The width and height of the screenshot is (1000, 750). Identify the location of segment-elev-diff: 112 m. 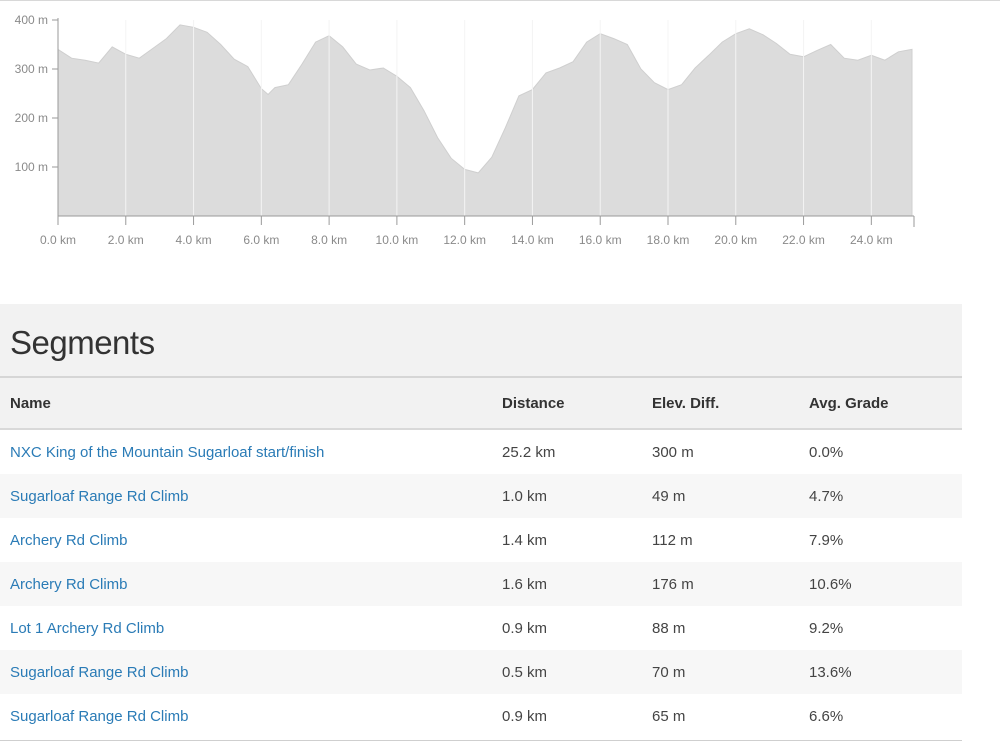
(672, 540).